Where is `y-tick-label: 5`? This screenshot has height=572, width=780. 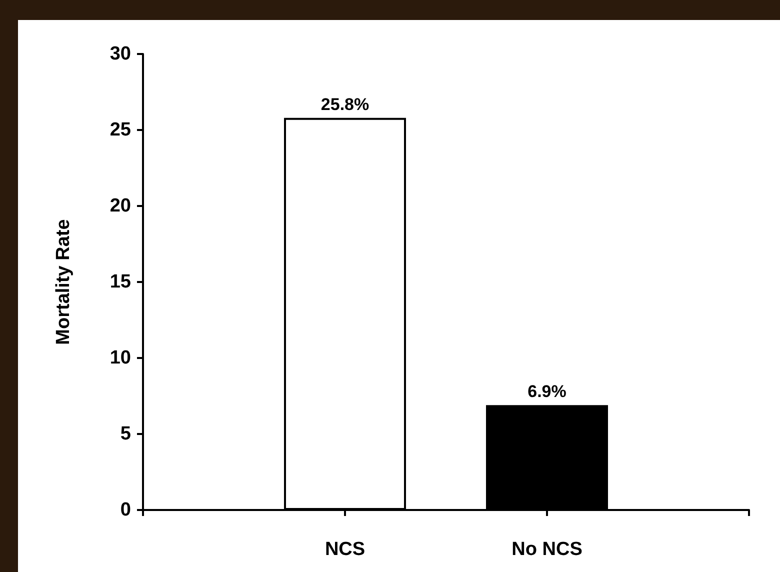
y-tick-label: 5 is located at coordinates (126, 434).